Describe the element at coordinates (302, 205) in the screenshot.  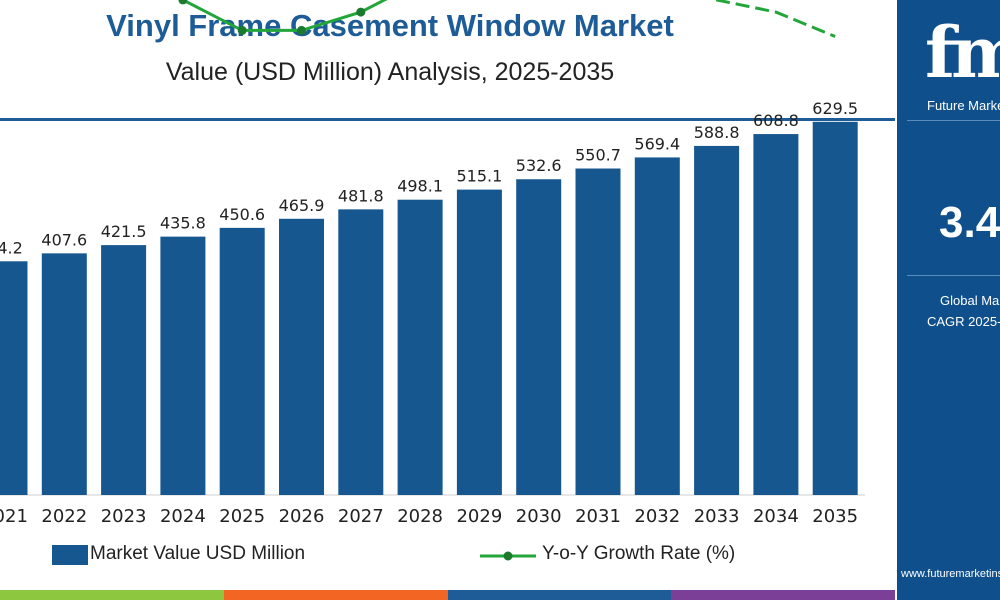
I see `bar-value-label: 465.9` at that location.